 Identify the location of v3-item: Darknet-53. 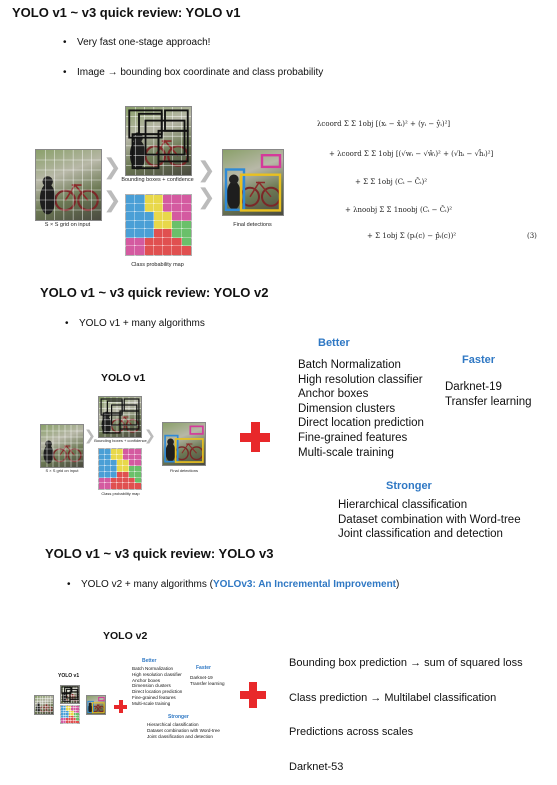
(316, 767).